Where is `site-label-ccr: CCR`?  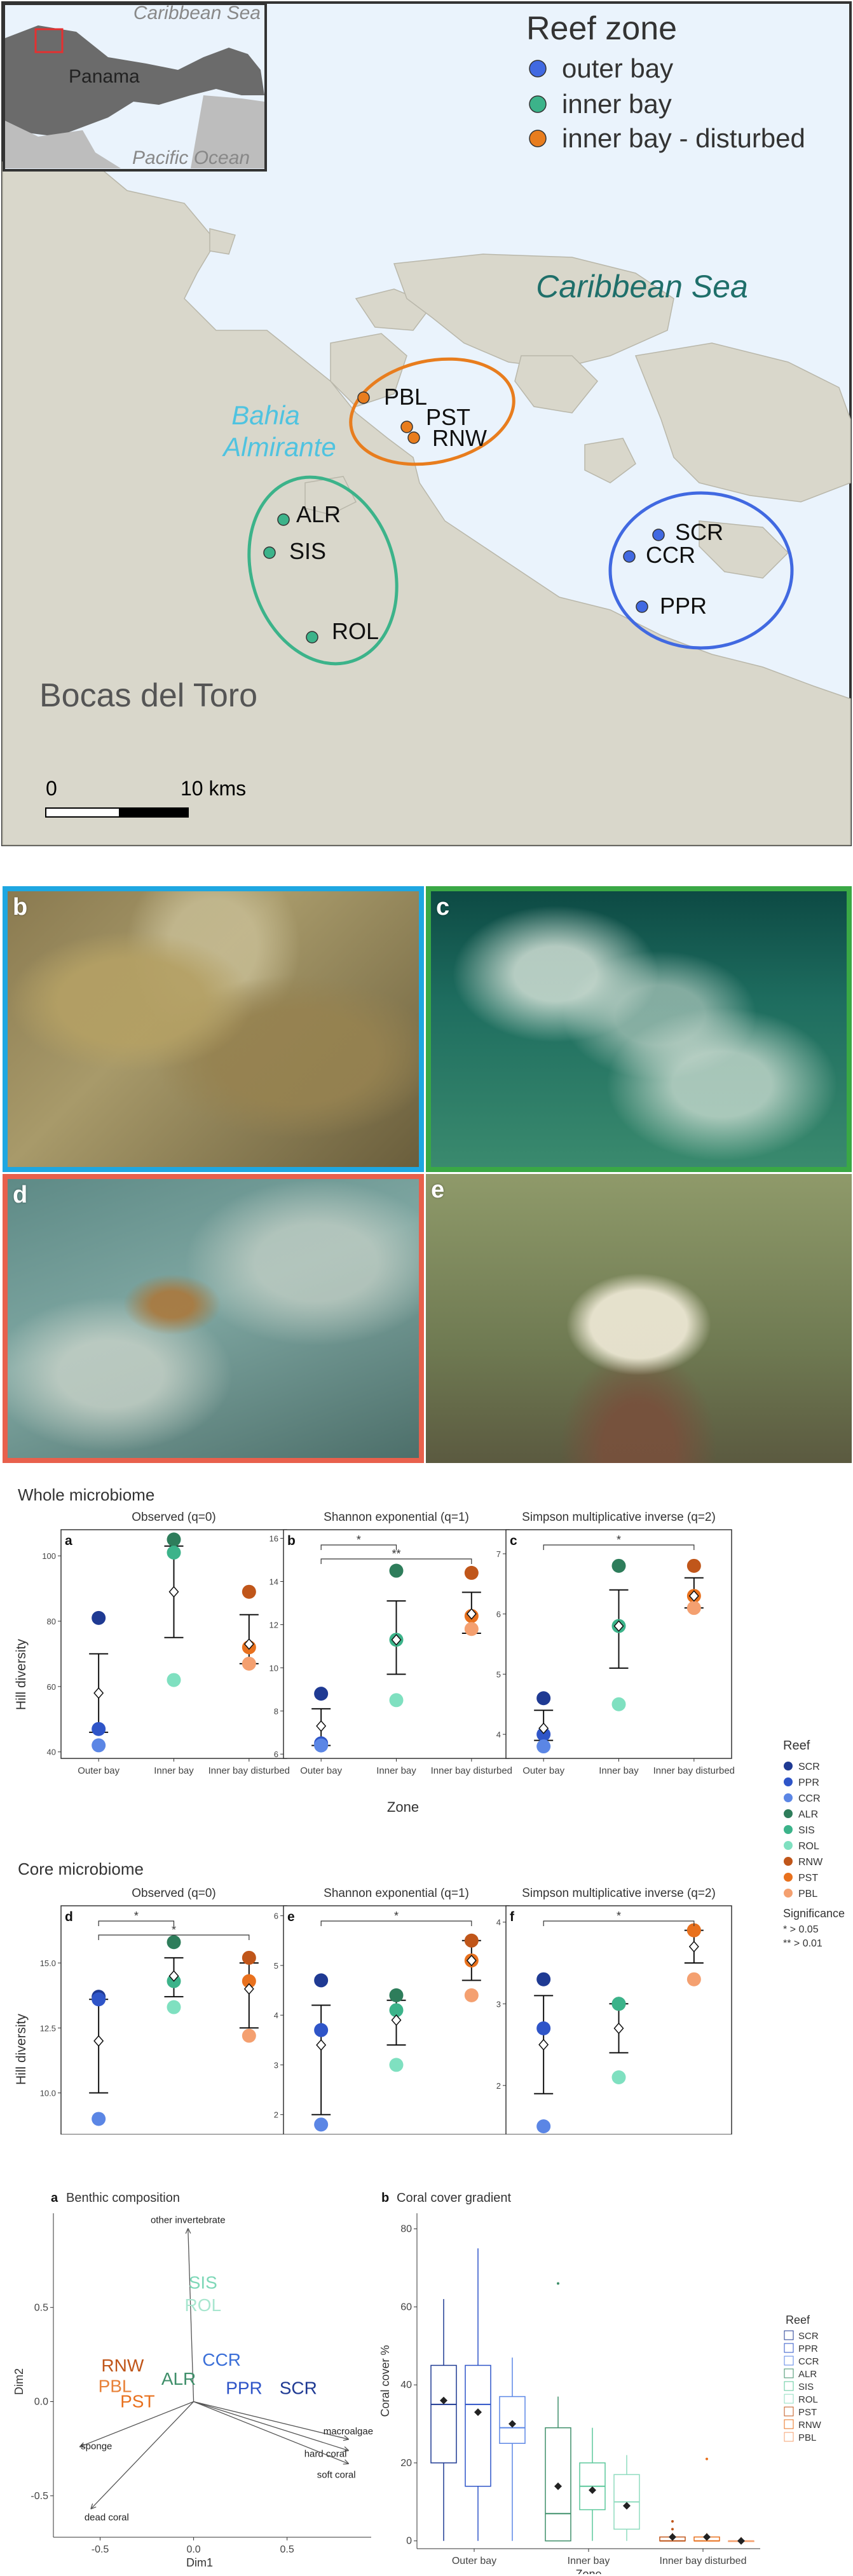
site-label-ccr: CCR is located at coordinates (670, 555).